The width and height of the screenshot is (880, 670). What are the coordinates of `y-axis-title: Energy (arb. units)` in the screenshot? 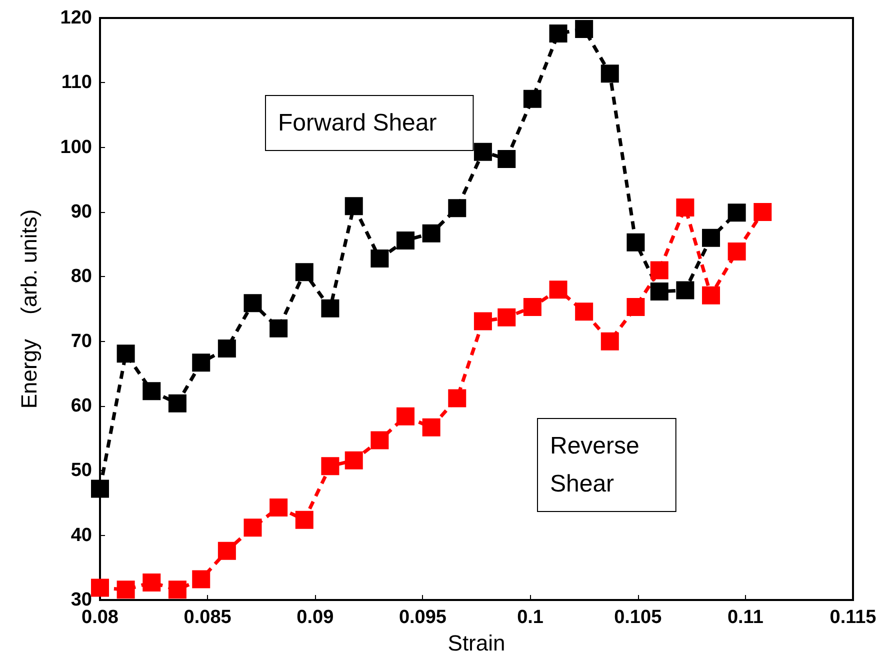 It's located at (29, 309).